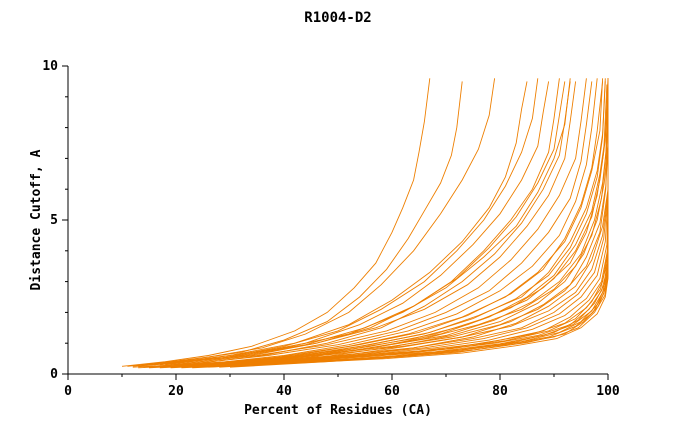 Image resolution: width=680 pixels, height=445 pixels. What do you see at coordinates (608, 391) in the screenshot?
I see `x-tick-label: 100` at bounding box center [608, 391].